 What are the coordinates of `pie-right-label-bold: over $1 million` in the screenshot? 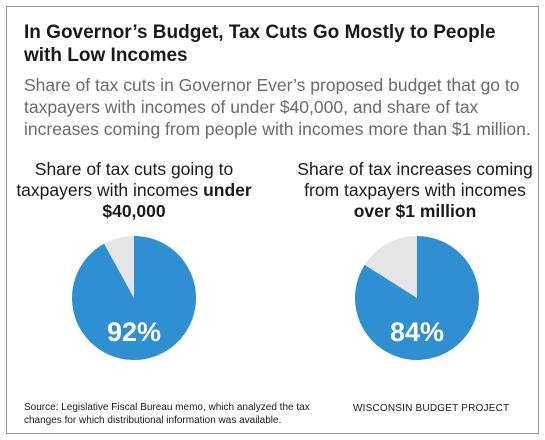 It's located at (415, 211).